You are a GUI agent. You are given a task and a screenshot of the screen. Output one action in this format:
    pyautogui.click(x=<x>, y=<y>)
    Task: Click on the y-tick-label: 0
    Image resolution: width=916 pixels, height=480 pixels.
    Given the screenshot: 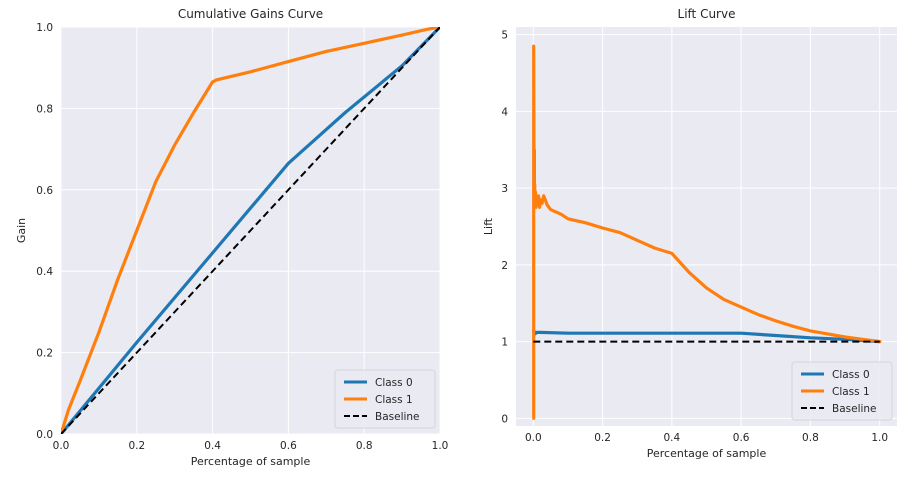 What is the action you would take?
    pyautogui.click(x=504, y=419)
    